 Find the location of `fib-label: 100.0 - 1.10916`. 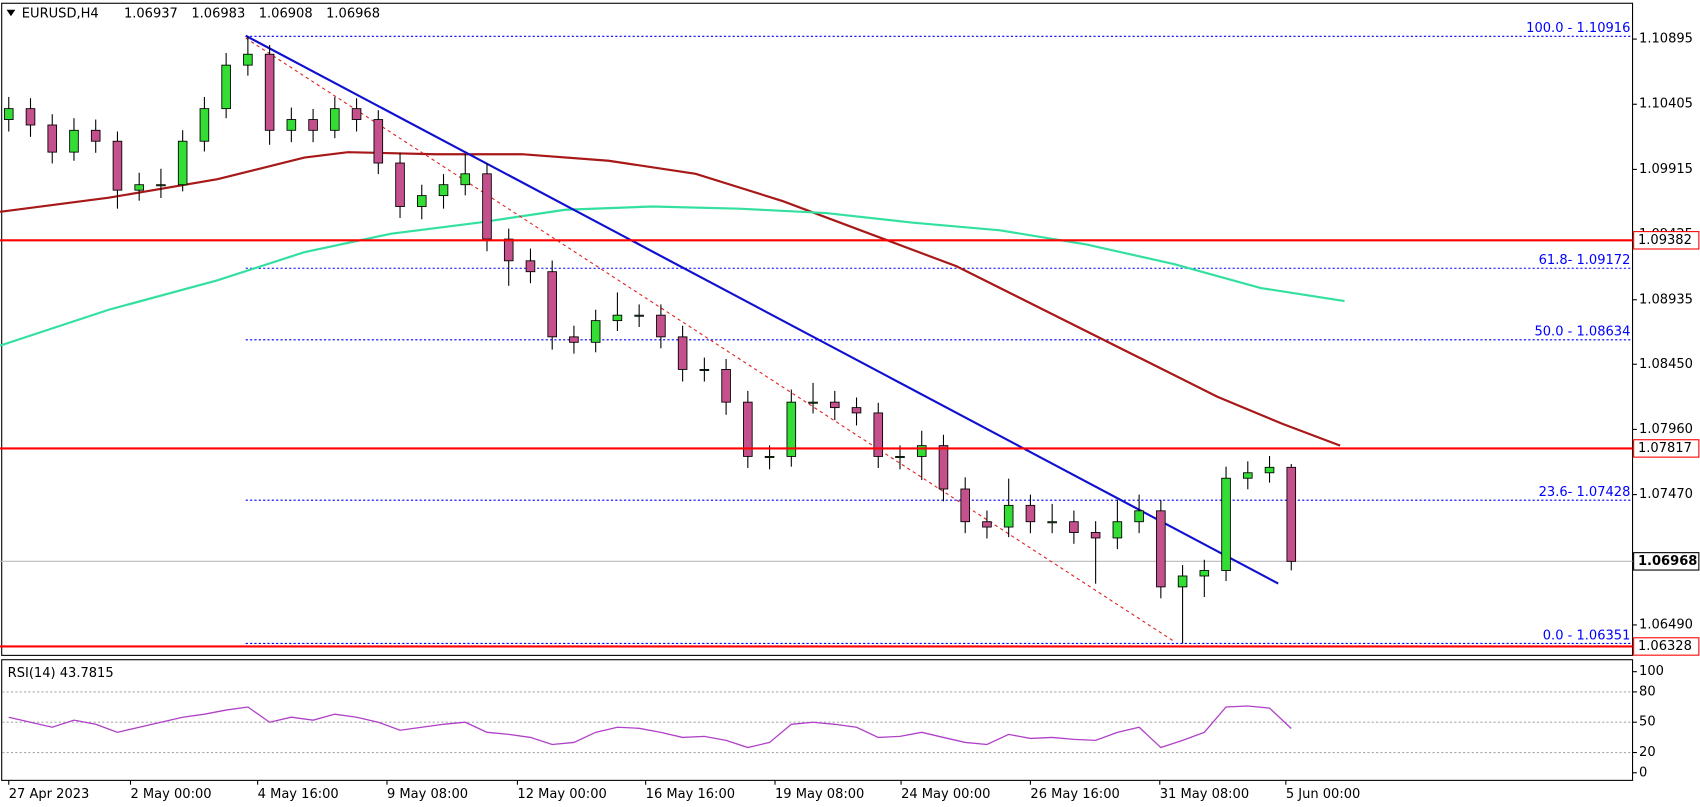

fib-label: 100.0 - 1.10916 is located at coordinates (1578, 28).